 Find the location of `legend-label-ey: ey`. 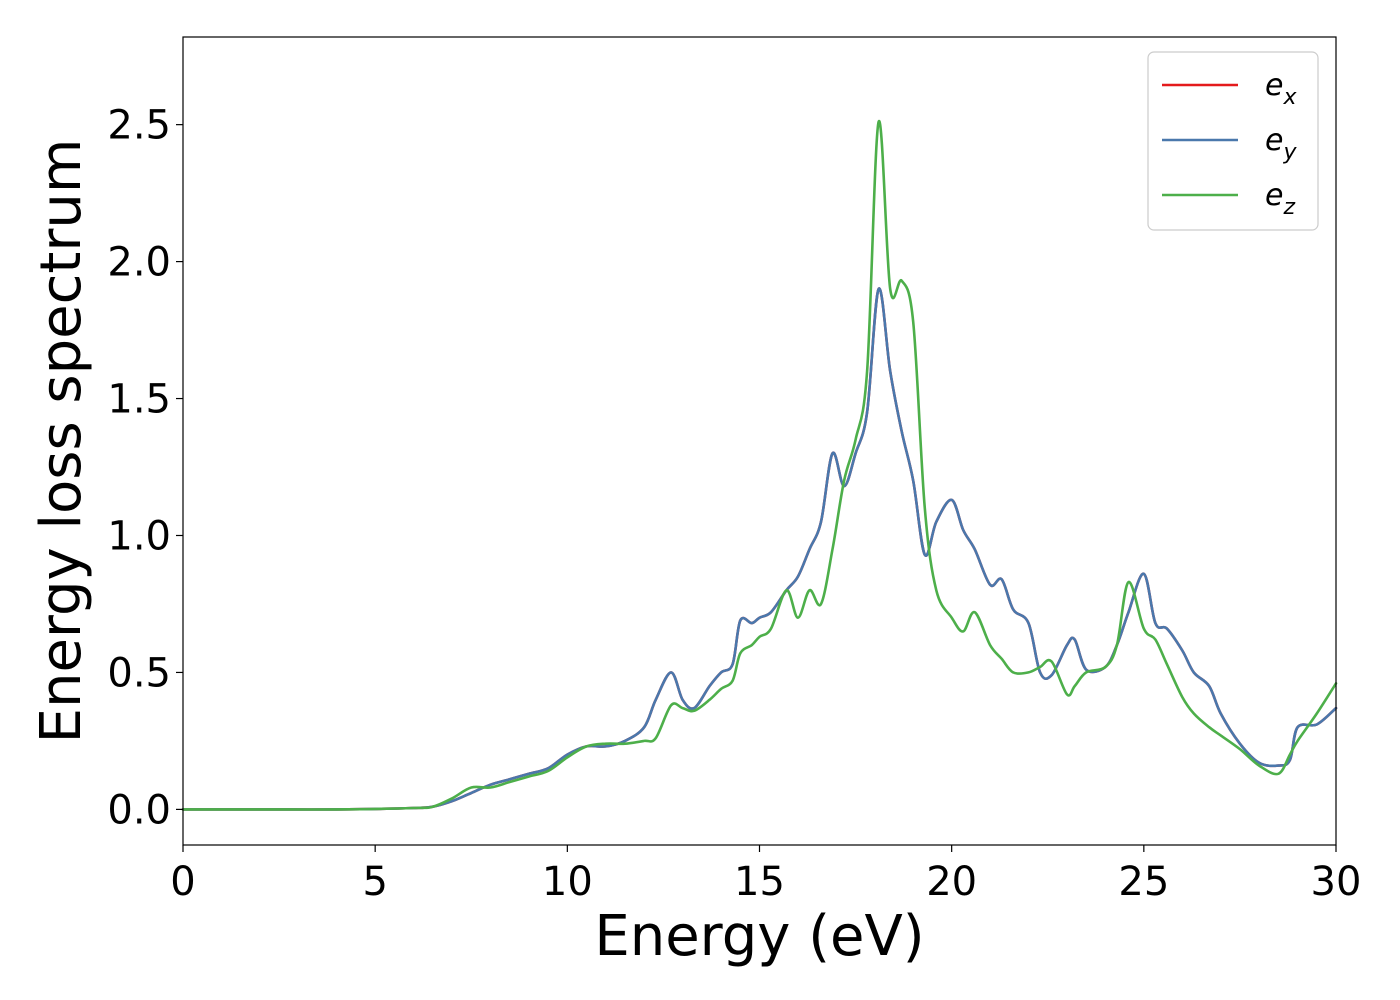

legend-label-ey: ey is located at coordinates (1281, 144).